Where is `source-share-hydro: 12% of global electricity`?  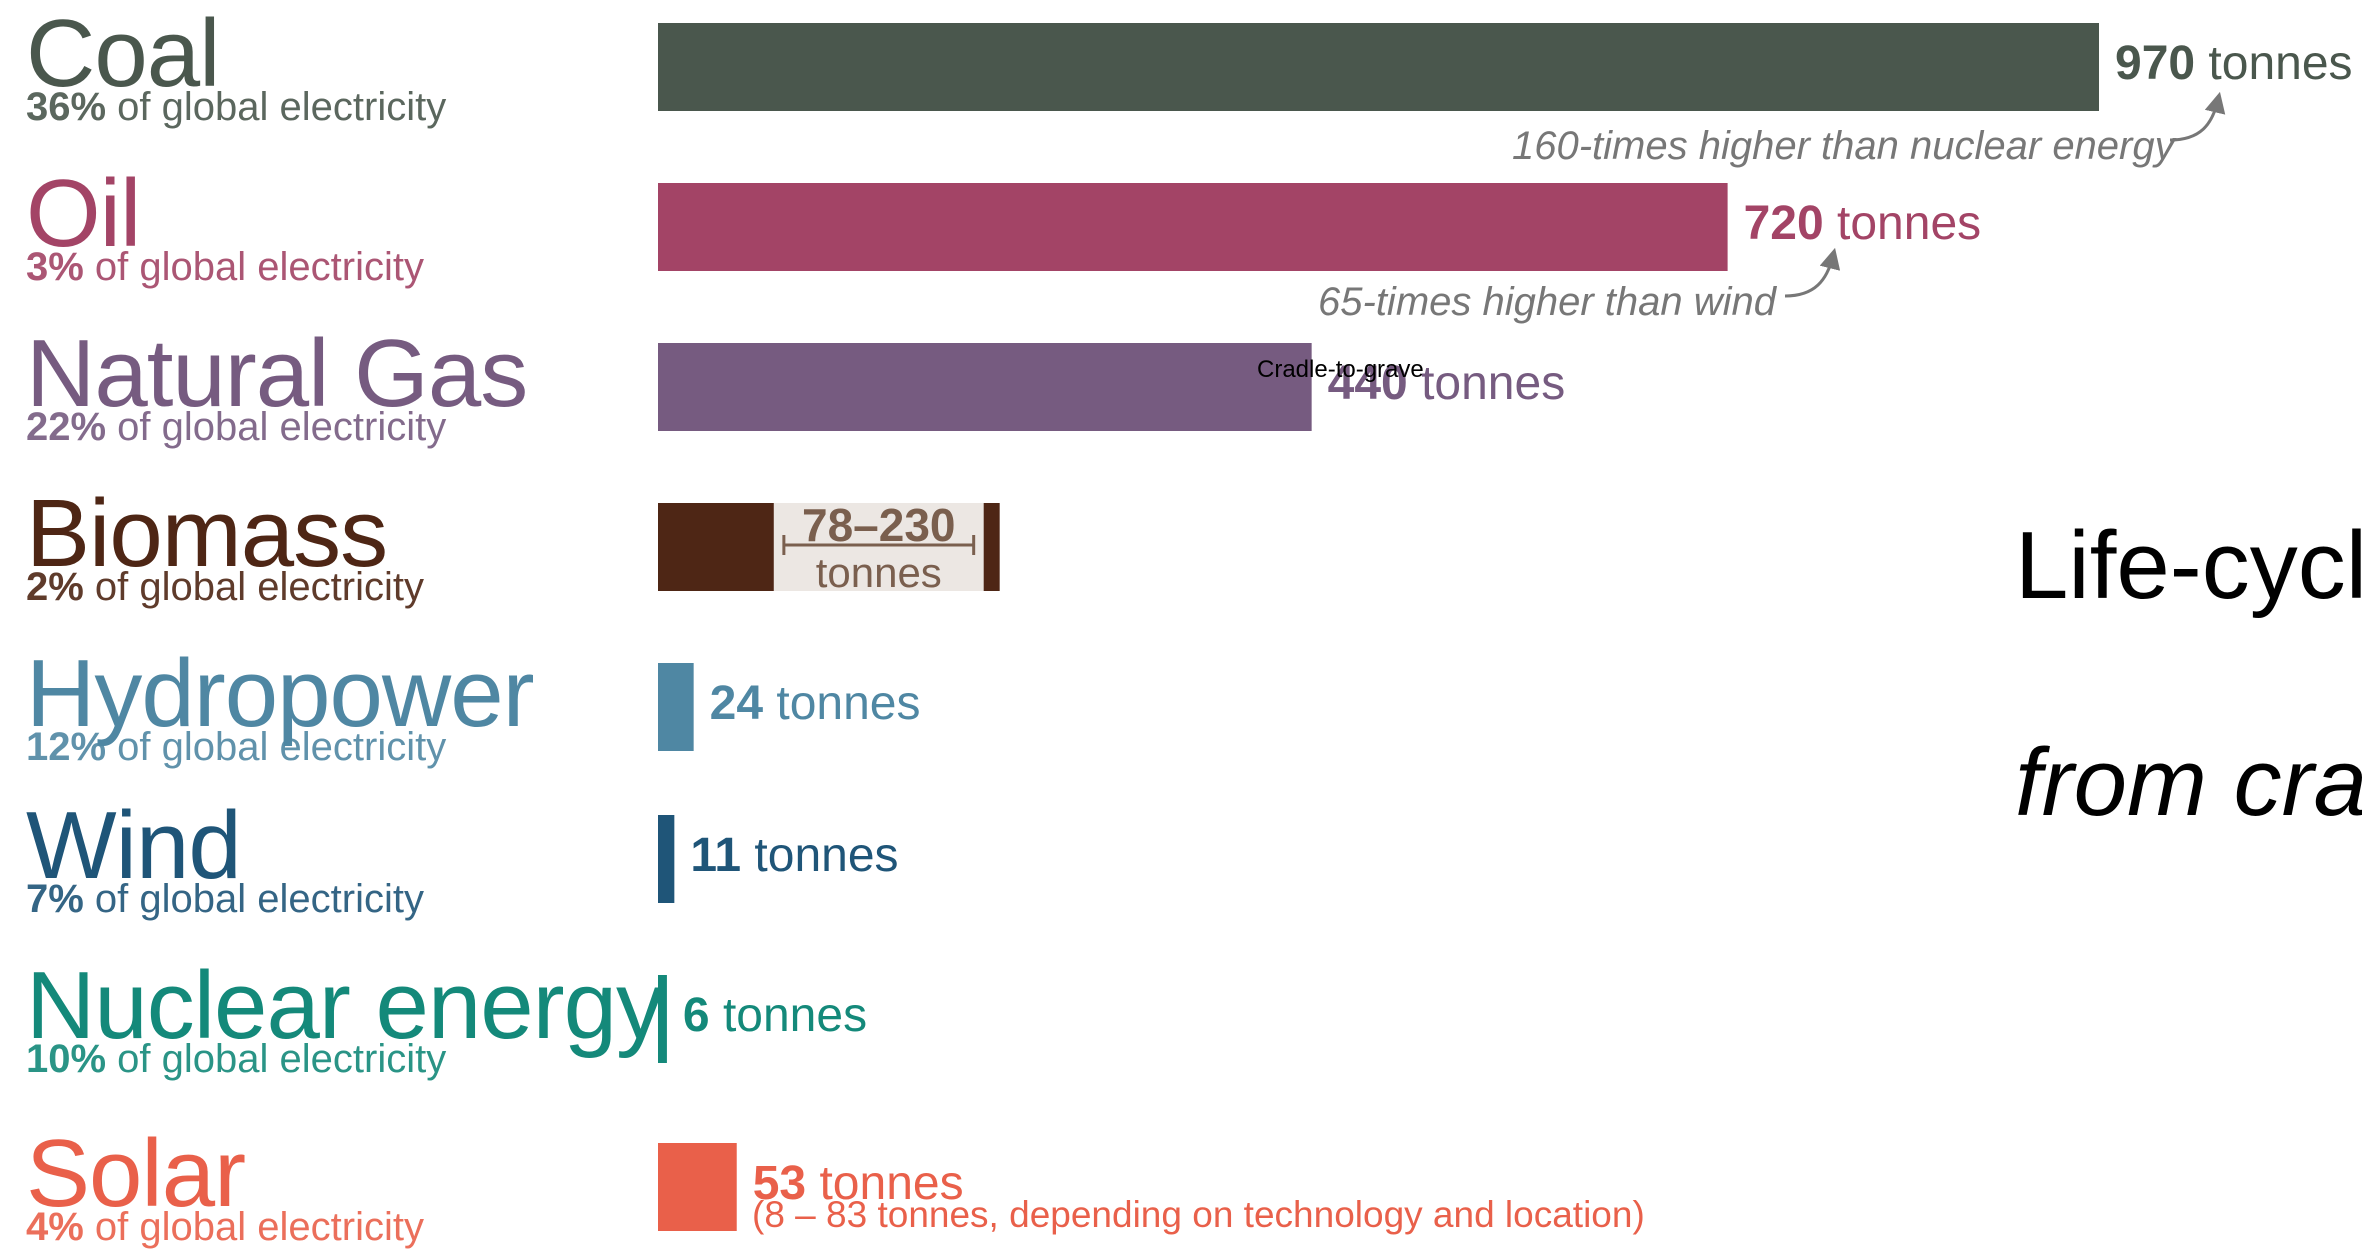 source-share-hydro: 12% of global electricity is located at coordinates (236, 747).